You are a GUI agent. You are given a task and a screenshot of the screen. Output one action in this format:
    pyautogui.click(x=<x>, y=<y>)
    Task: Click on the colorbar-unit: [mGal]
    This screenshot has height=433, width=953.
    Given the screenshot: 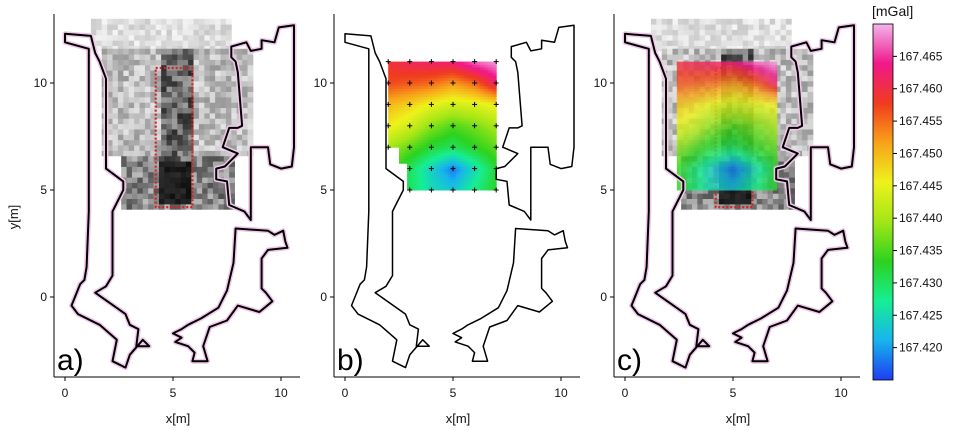 What is the action you would take?
    pyautogui.click(x=892, y=11)
    